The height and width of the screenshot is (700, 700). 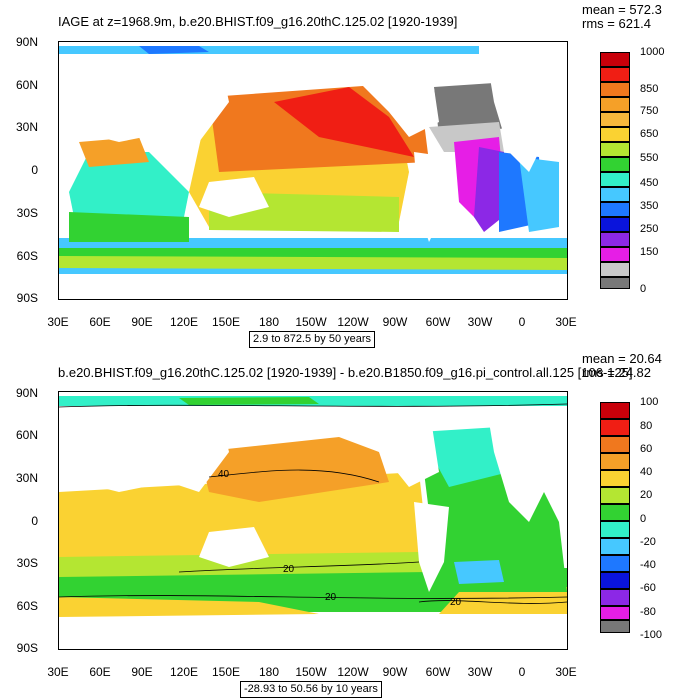 I want to click on panel1-range-box: 2.9 to 872.5 by 50 years, so click(x=312, y=339).